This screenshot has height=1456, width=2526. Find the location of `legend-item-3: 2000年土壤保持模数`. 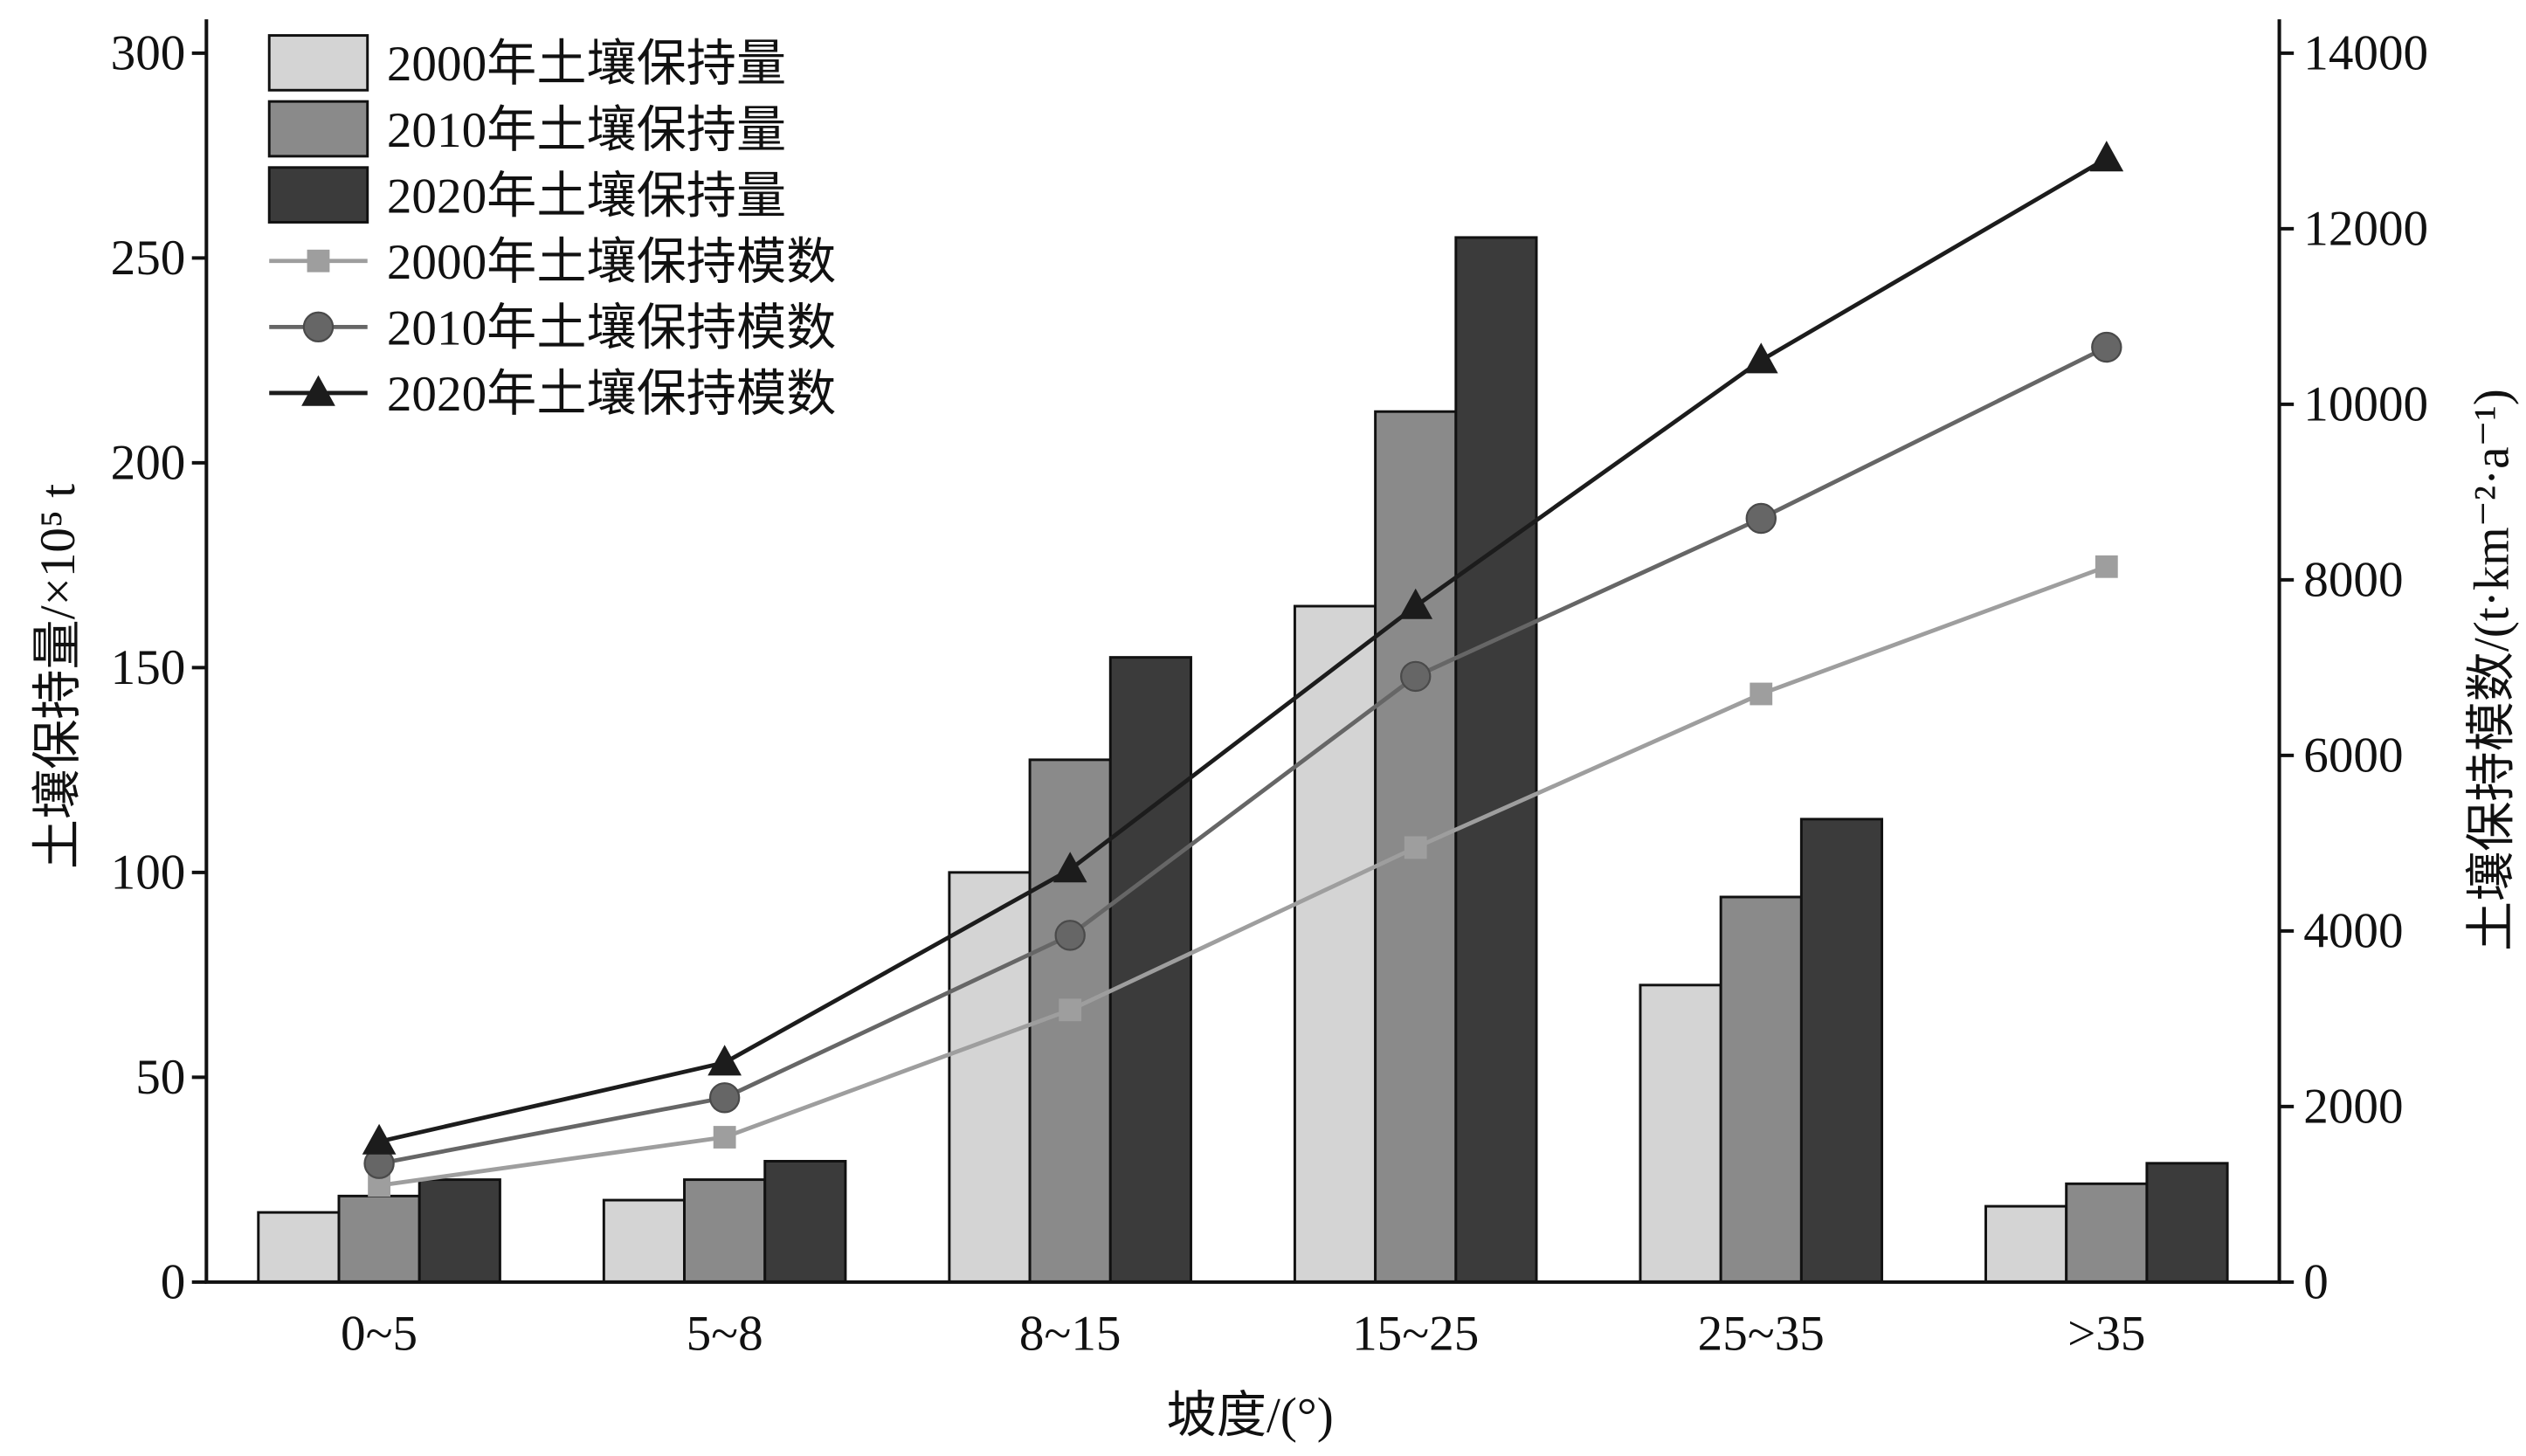

legend-item-3: 2000年土壤保持模数 is located at coordinates (552, 262).